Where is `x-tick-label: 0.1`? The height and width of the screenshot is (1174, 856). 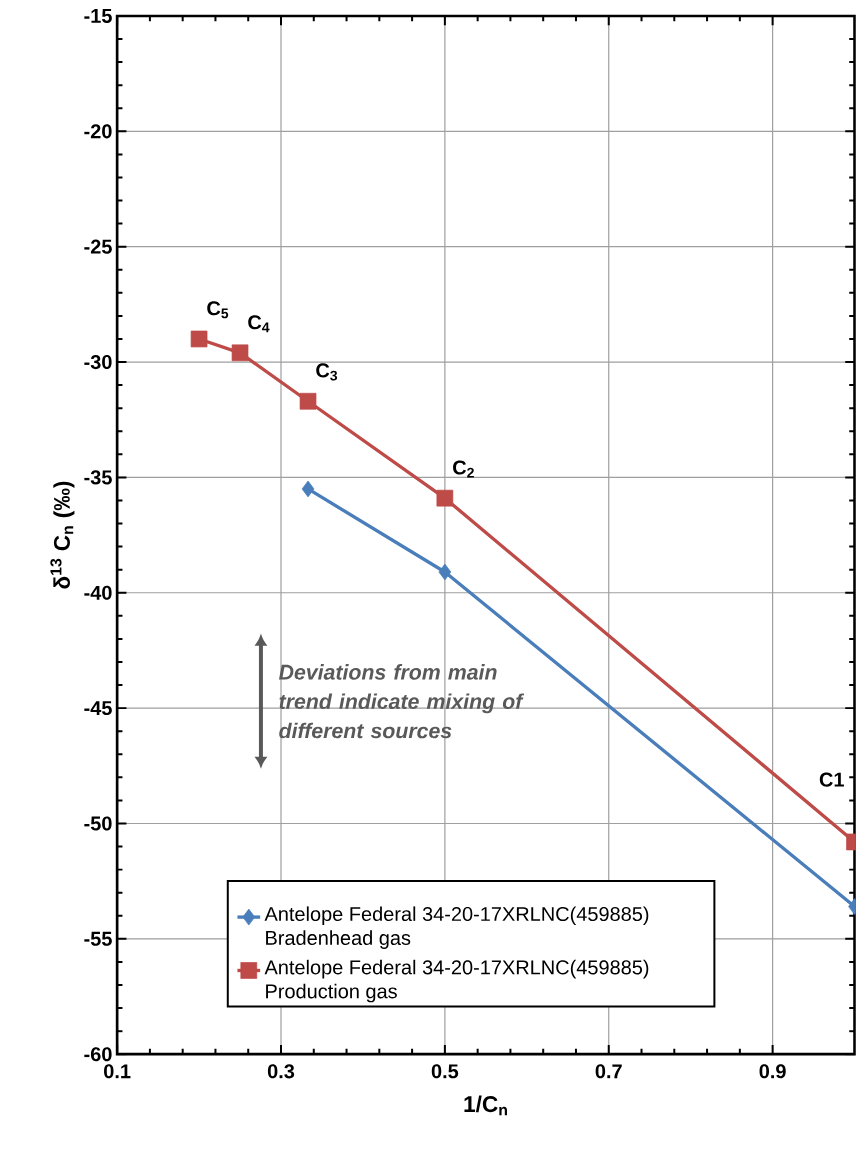
x-tick-label: 0.1 is located at coordinates (117, 1071).